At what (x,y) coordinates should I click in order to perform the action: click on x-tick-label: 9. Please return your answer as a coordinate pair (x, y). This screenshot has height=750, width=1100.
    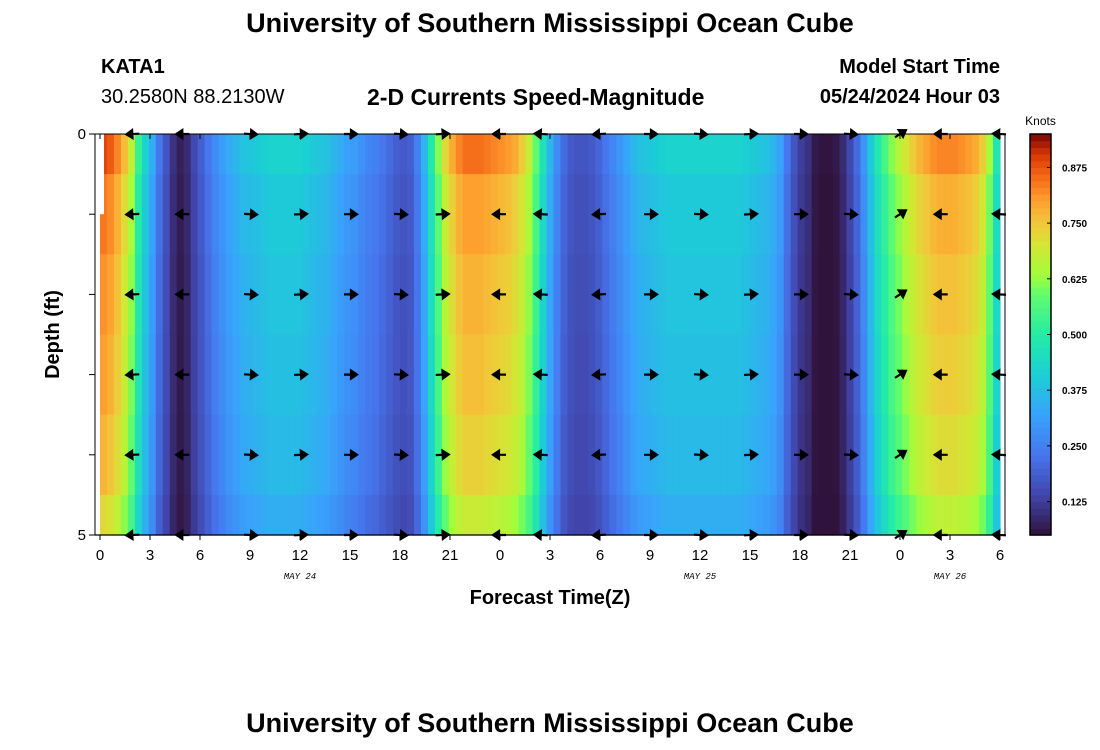
    Looking at the image, I should click on (250, 555).